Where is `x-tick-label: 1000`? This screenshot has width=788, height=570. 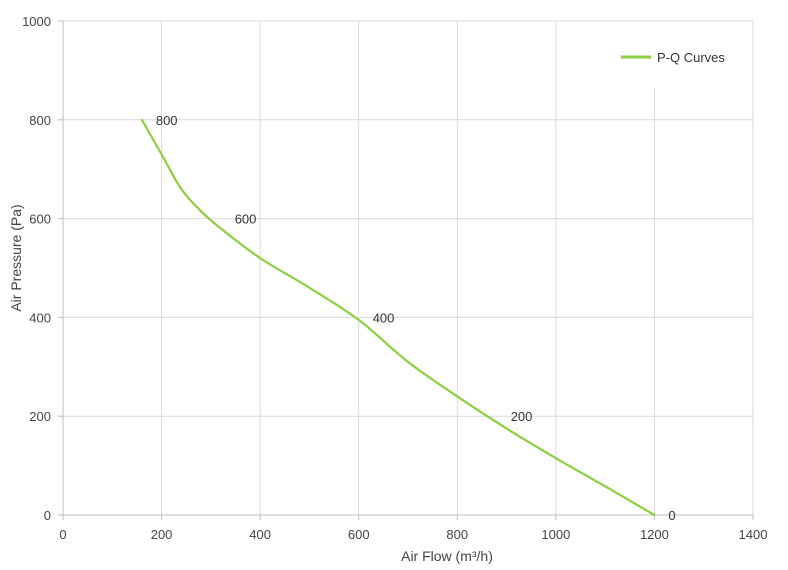 x-tick-label: 1000 is located at coordinates (555, 534).